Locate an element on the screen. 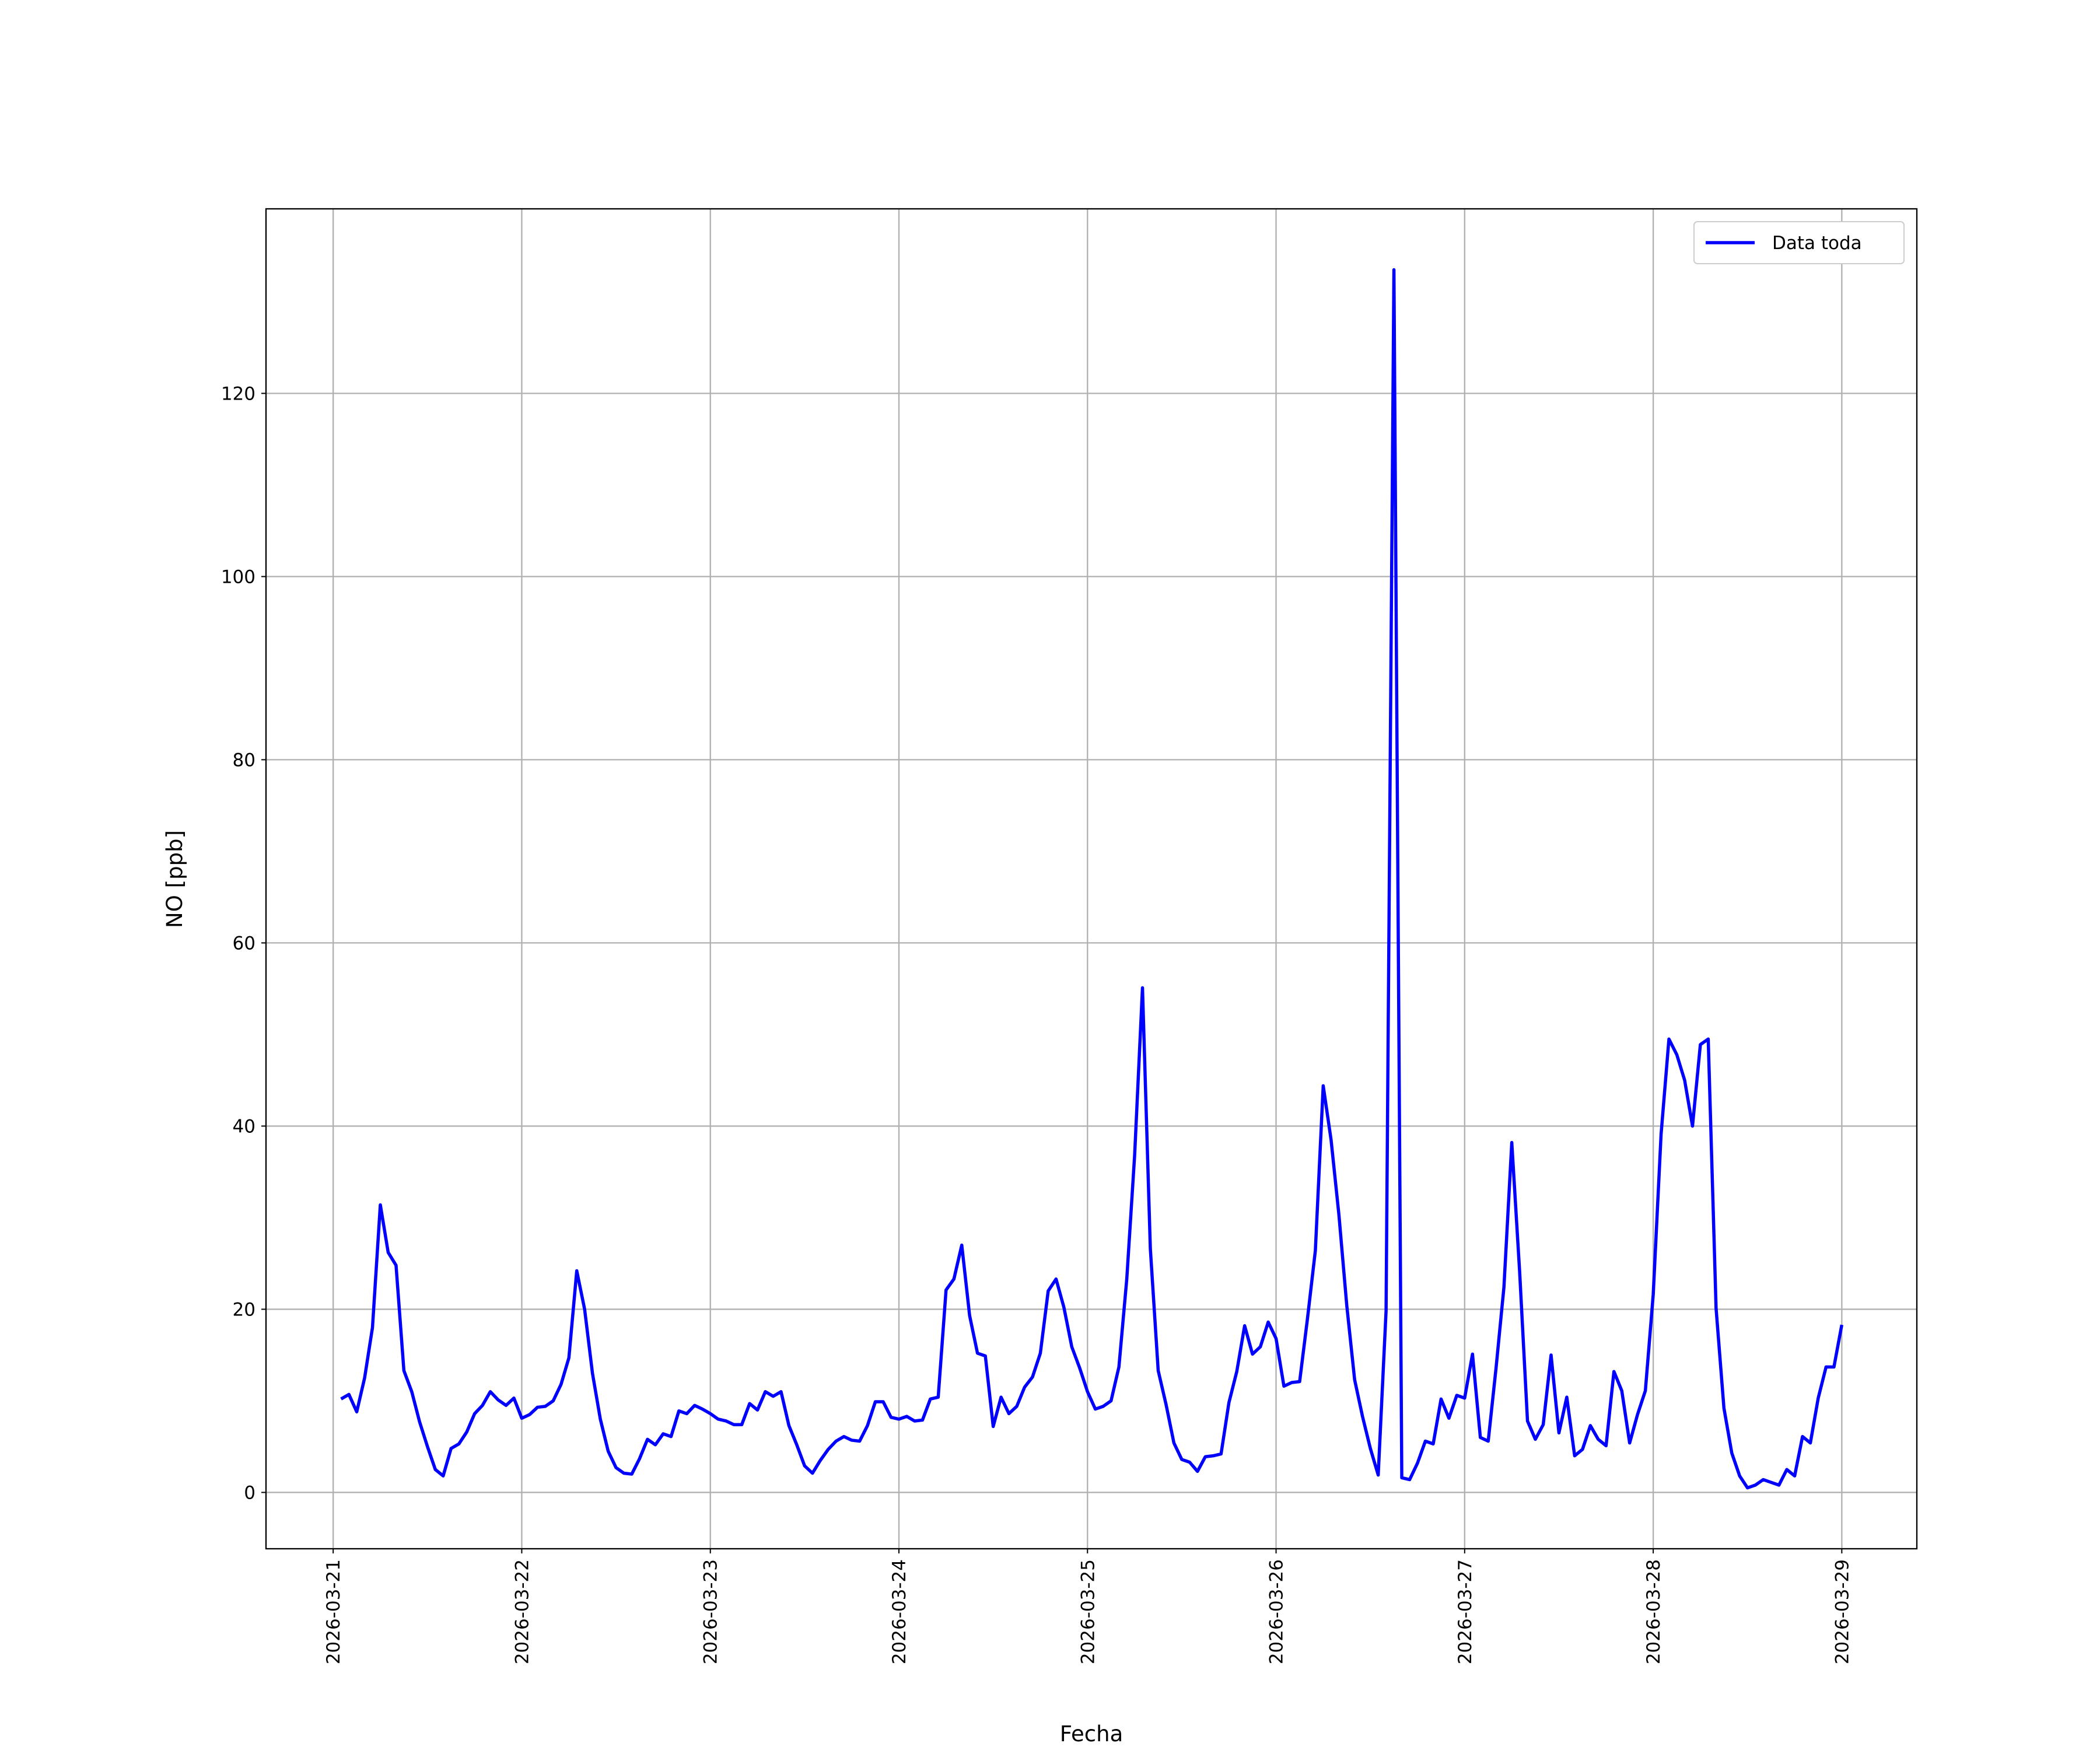  y-tick-label: 80 is located at coordinates (244, 760).